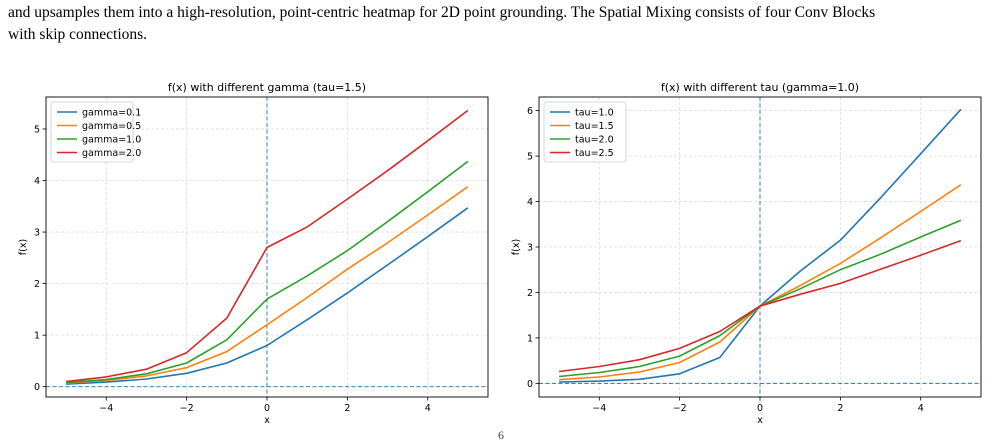 This screenshot has width=1002, height=445. Describe the element at coordinates (111, 126) in the screenshot. I see `legend-label-1: gamma=0.5` at that location.